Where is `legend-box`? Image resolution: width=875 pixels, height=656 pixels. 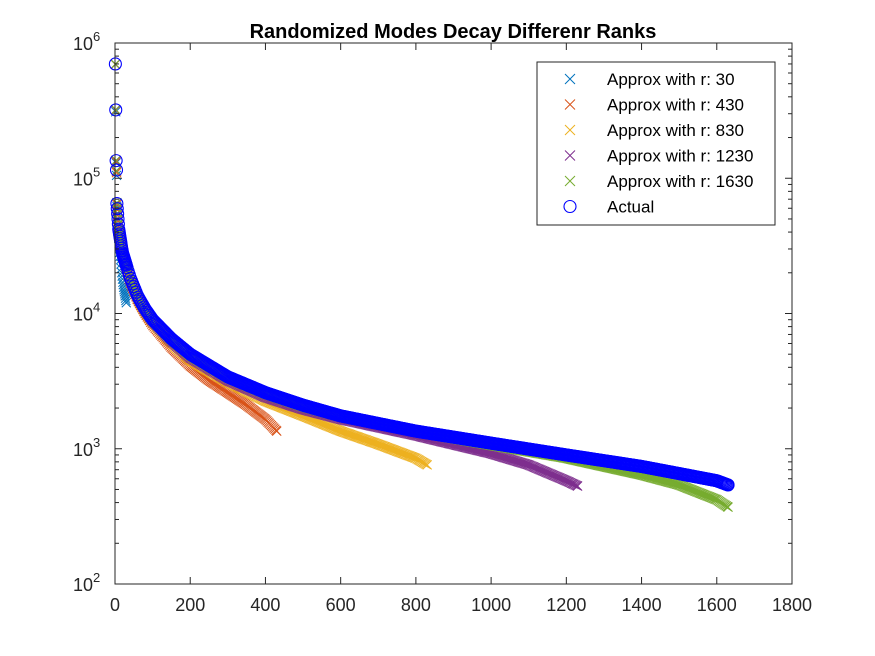 legend-box is located at coordinates (656, 143).